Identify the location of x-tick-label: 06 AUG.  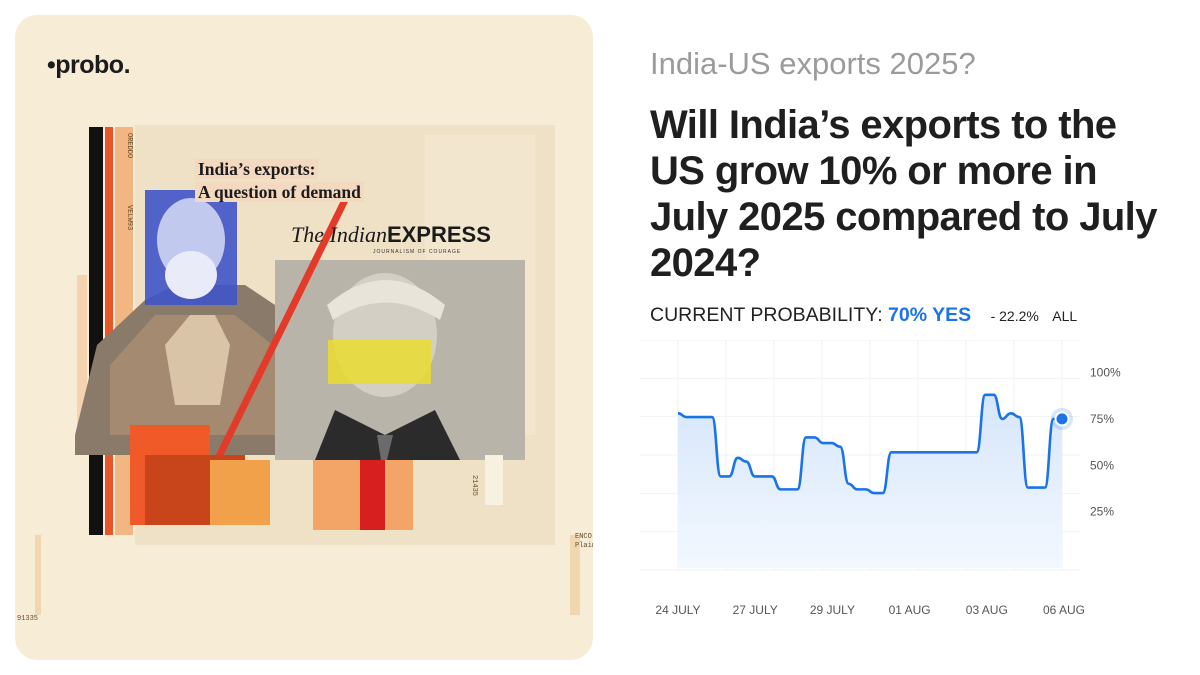
(1064, 610).